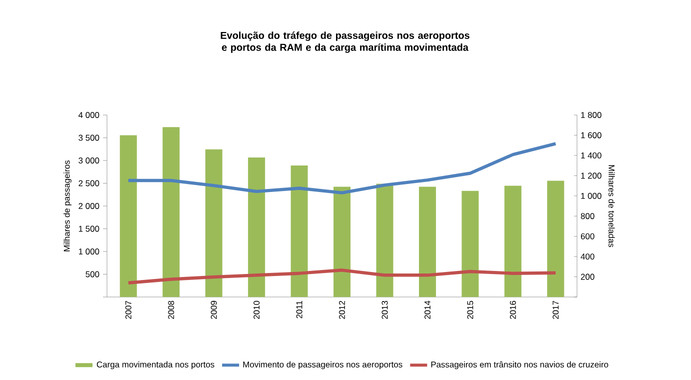 This screenshot has width=691, height=380. Describe the element at coordinates (89, 229) in the screenshot. I see `y-tick-label: 1 500` at that location.